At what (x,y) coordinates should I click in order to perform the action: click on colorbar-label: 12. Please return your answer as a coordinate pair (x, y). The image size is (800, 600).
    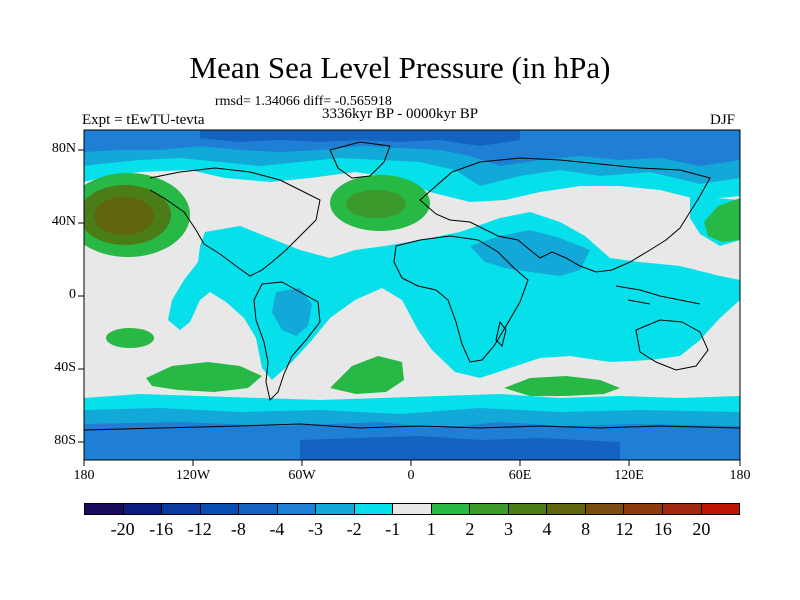
    Looking at the image, I should click on (624, 529).